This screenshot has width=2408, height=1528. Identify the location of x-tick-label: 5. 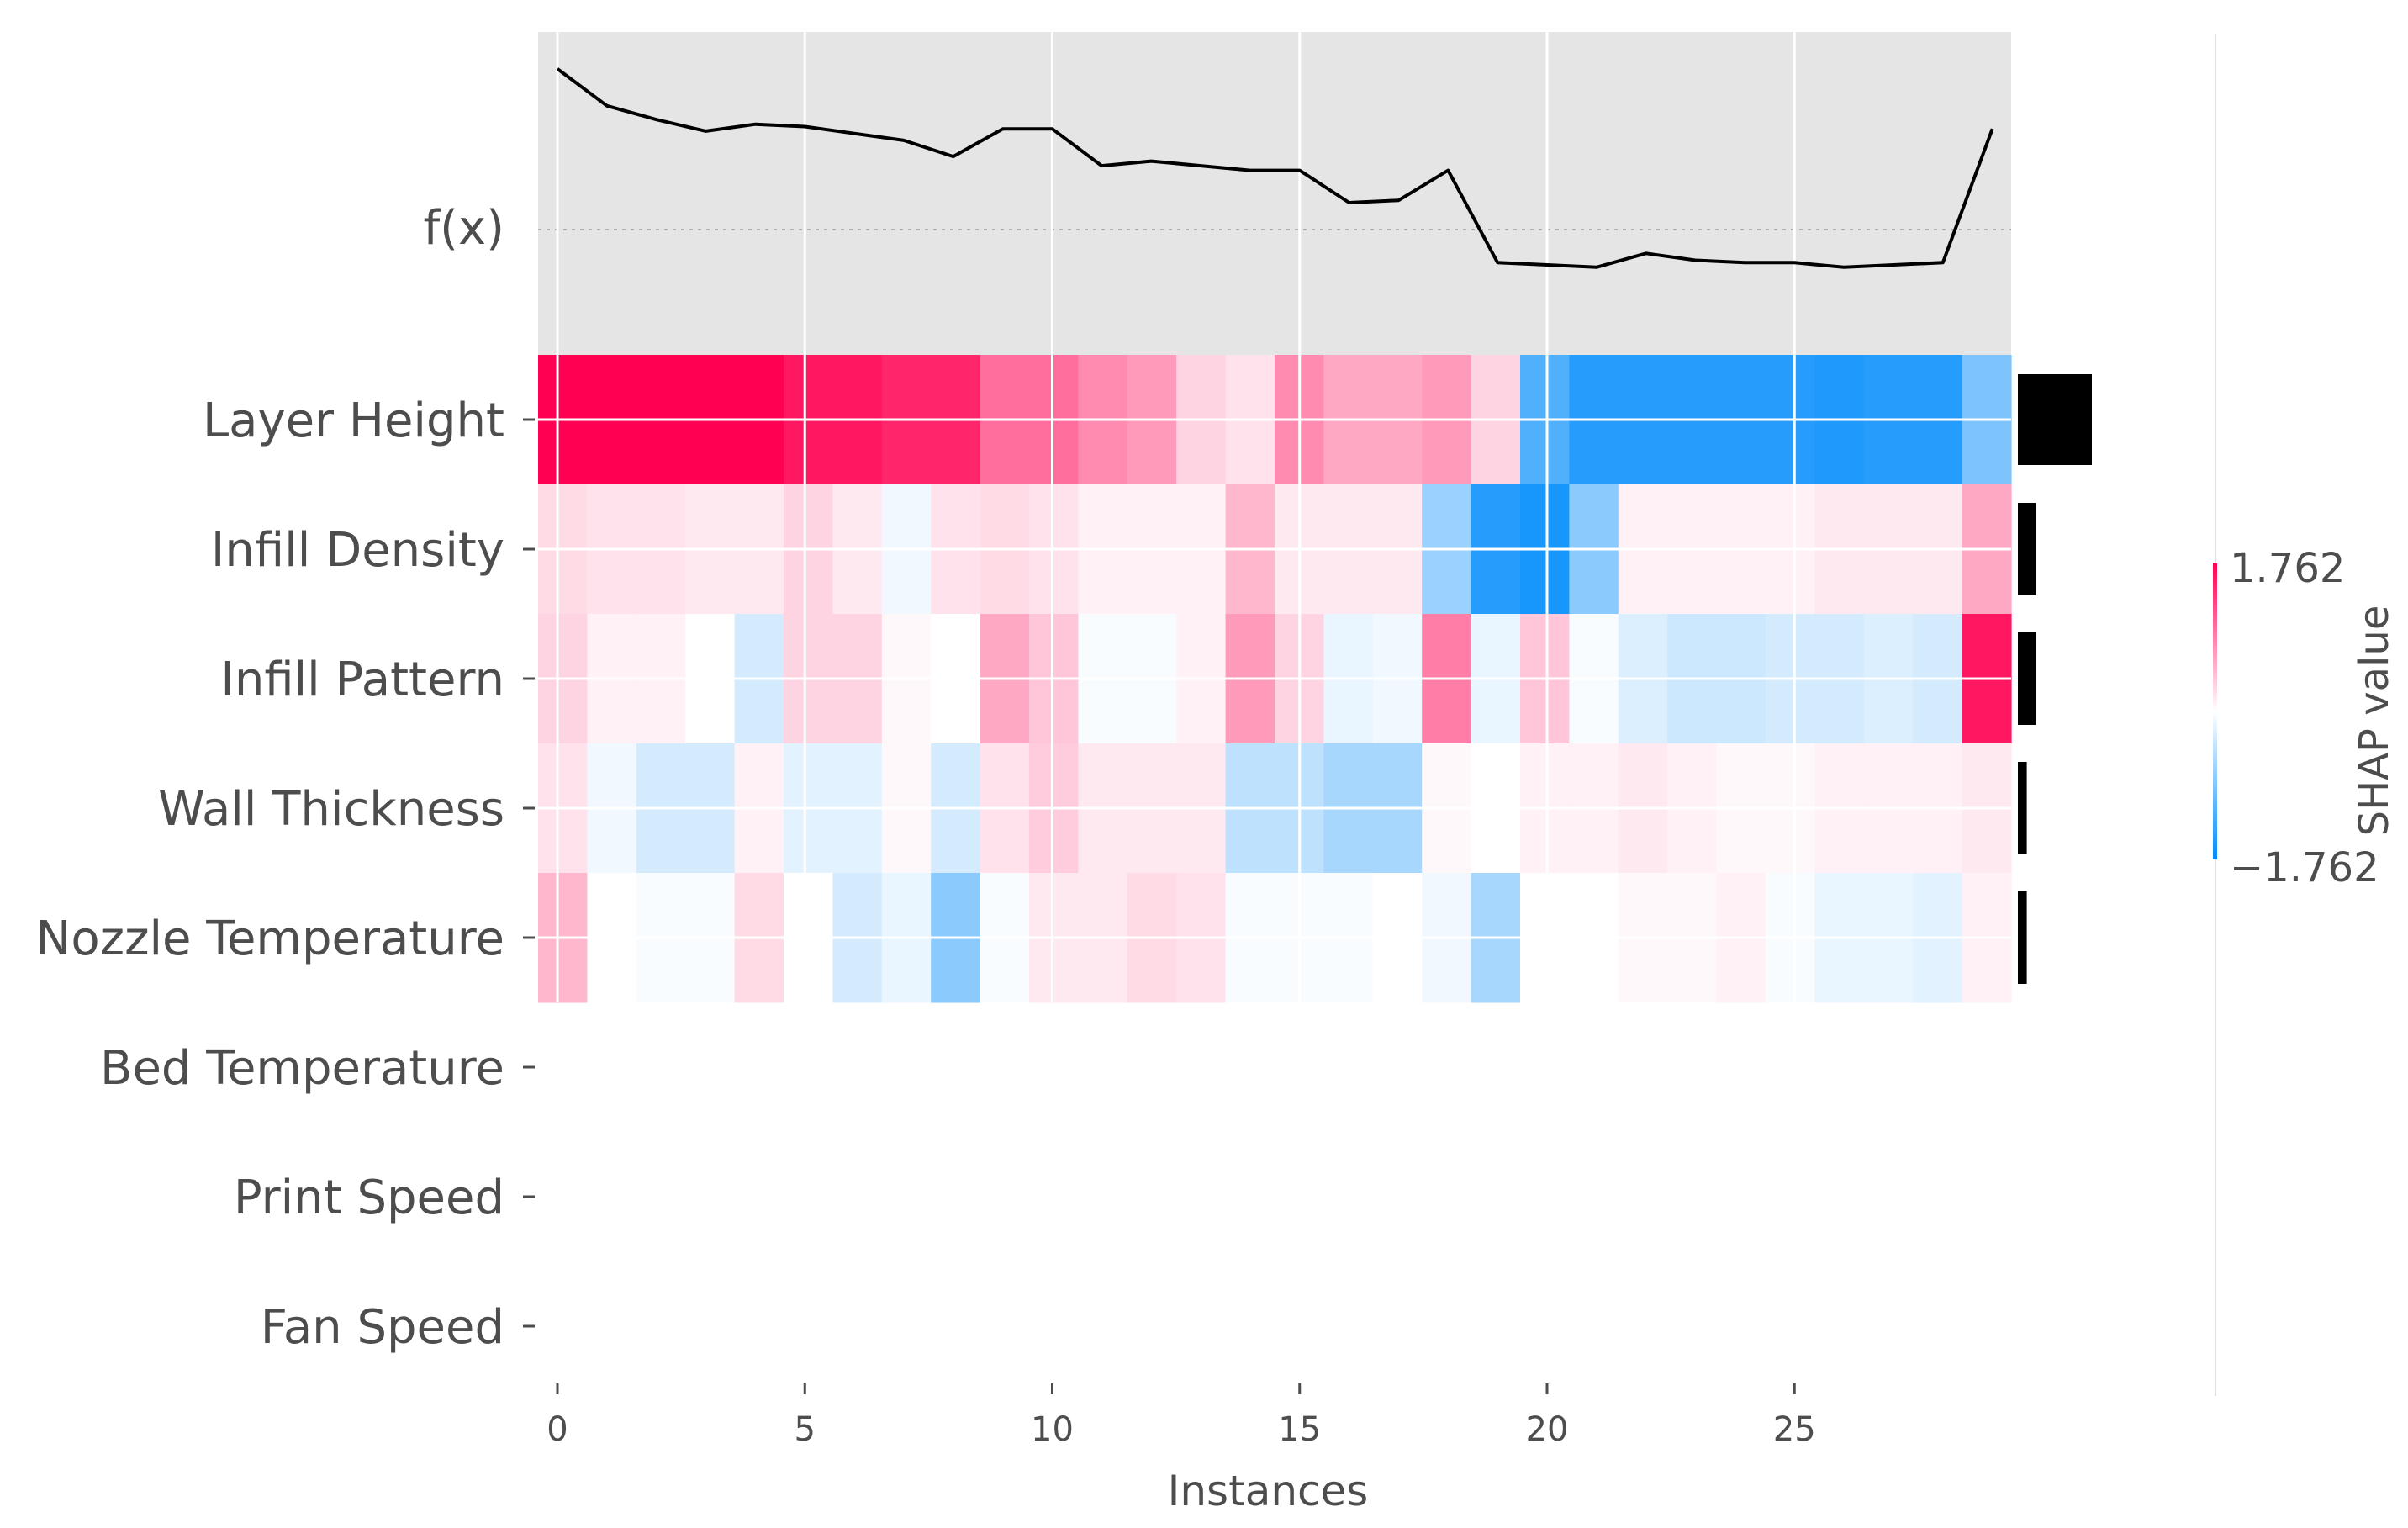
(805, 1430).